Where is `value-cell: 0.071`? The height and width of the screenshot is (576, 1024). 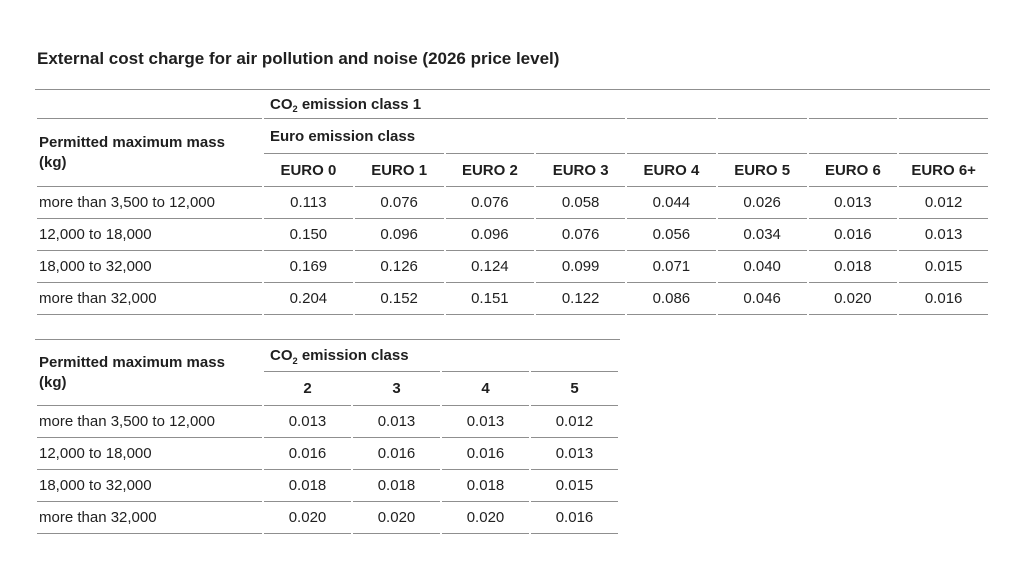 value-cell: 0.071 is located at coordinates (671, 267).